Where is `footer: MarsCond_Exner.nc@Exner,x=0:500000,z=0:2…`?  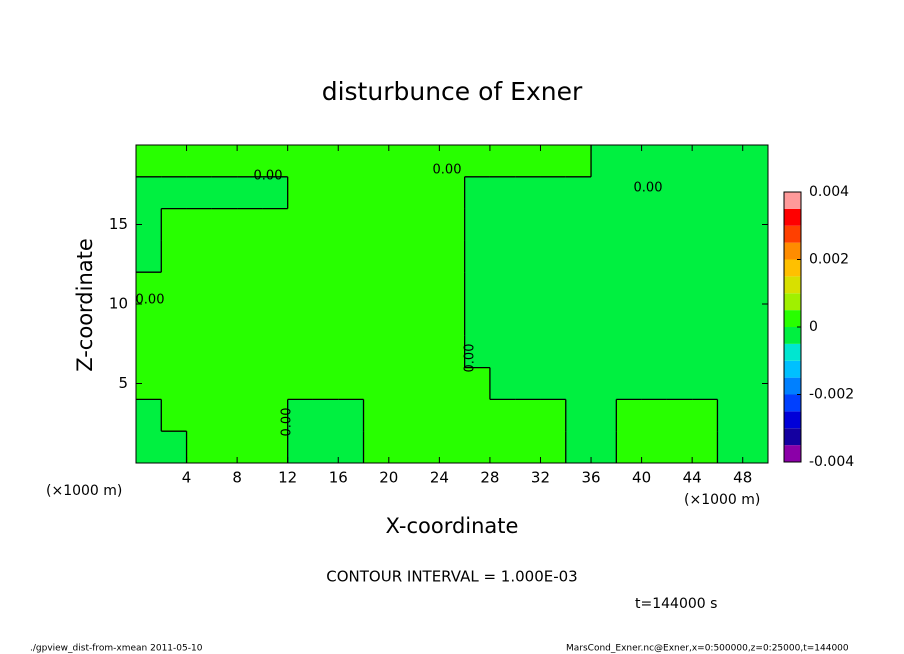 footer: MarsCond_Exner.nc@Exner,x=0:500000,z=0:2… is located at coordinates (707, 649).